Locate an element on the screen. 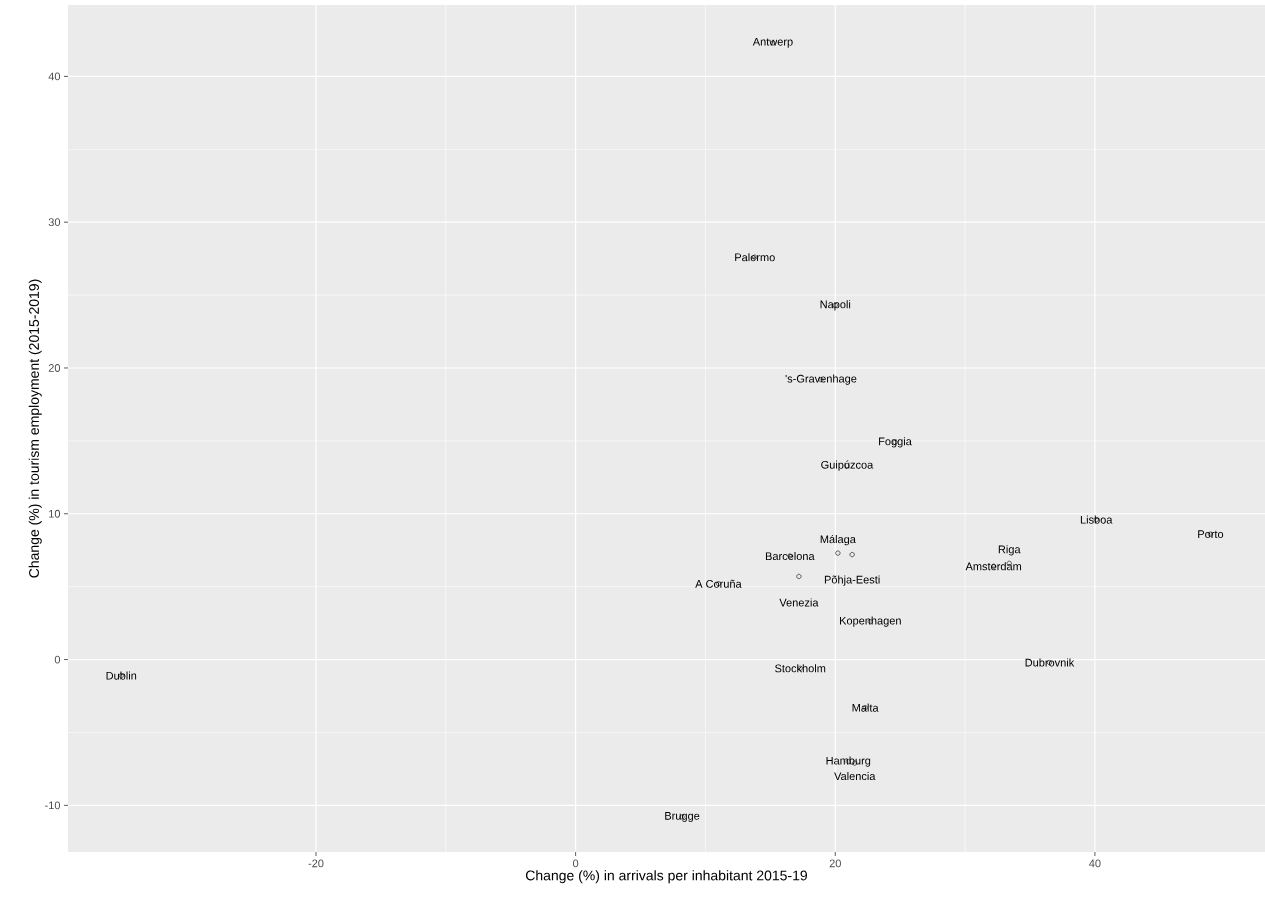 The image size is (1265, 912). y-tick-label: 30 is located at coordinates (54, 222).